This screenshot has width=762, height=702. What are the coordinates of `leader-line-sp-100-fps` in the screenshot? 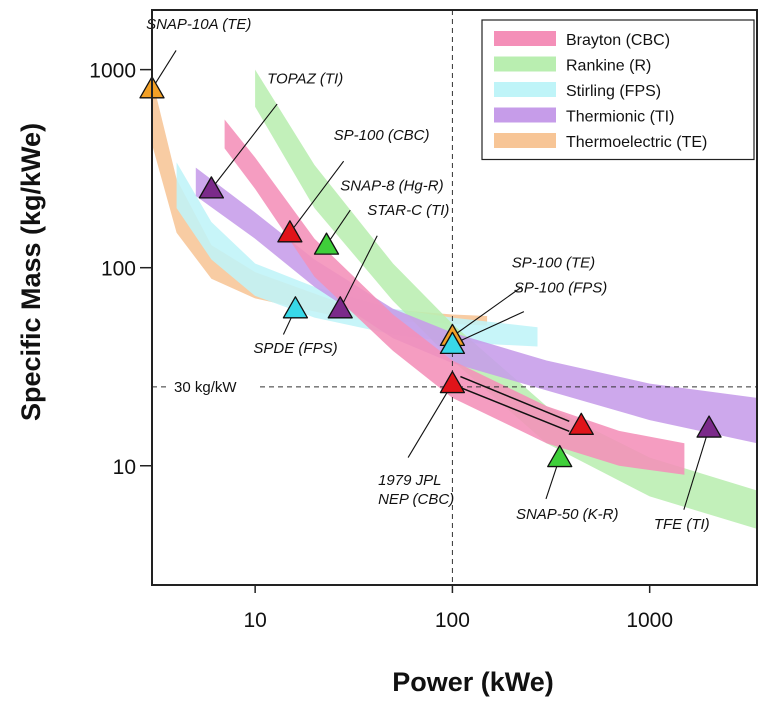 It's located at (488, 328).